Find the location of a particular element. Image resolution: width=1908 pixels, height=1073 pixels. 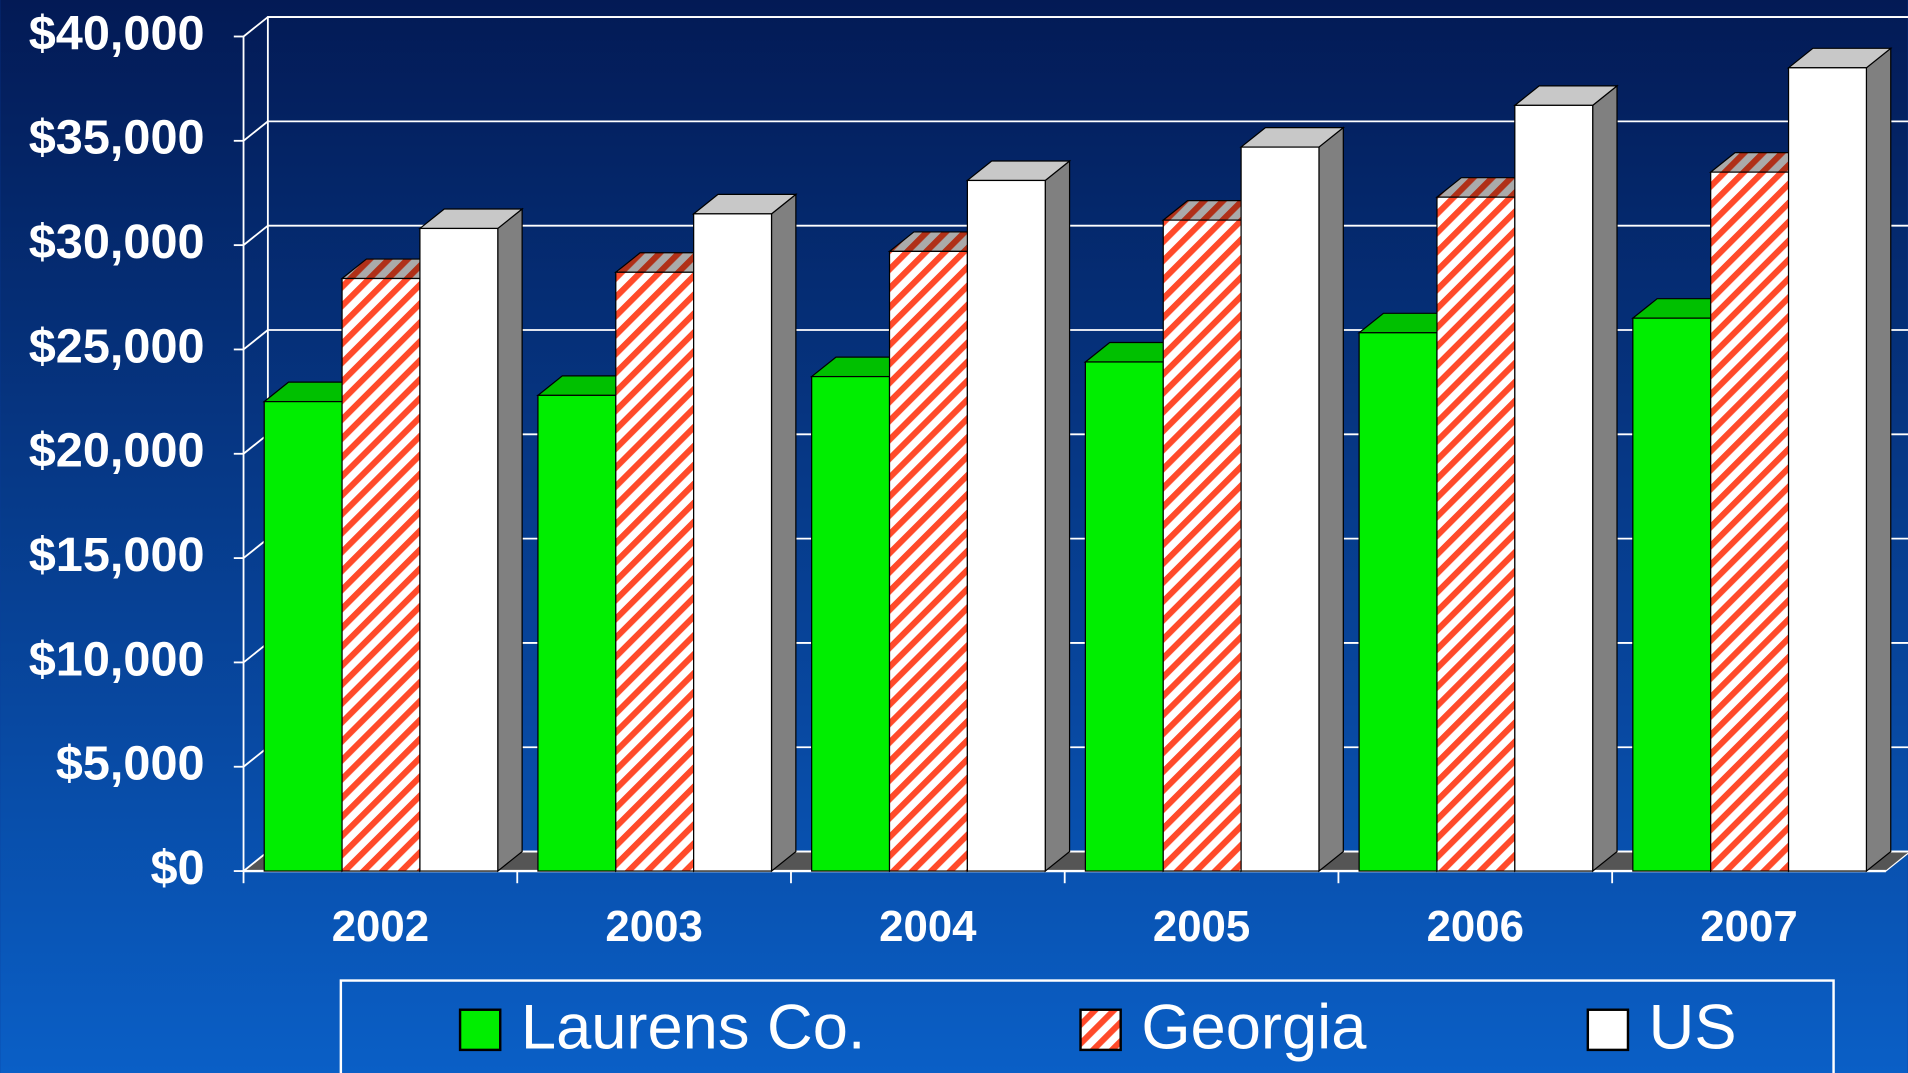

y-tick-label: $30,000 is located at coordinates (117, 242).